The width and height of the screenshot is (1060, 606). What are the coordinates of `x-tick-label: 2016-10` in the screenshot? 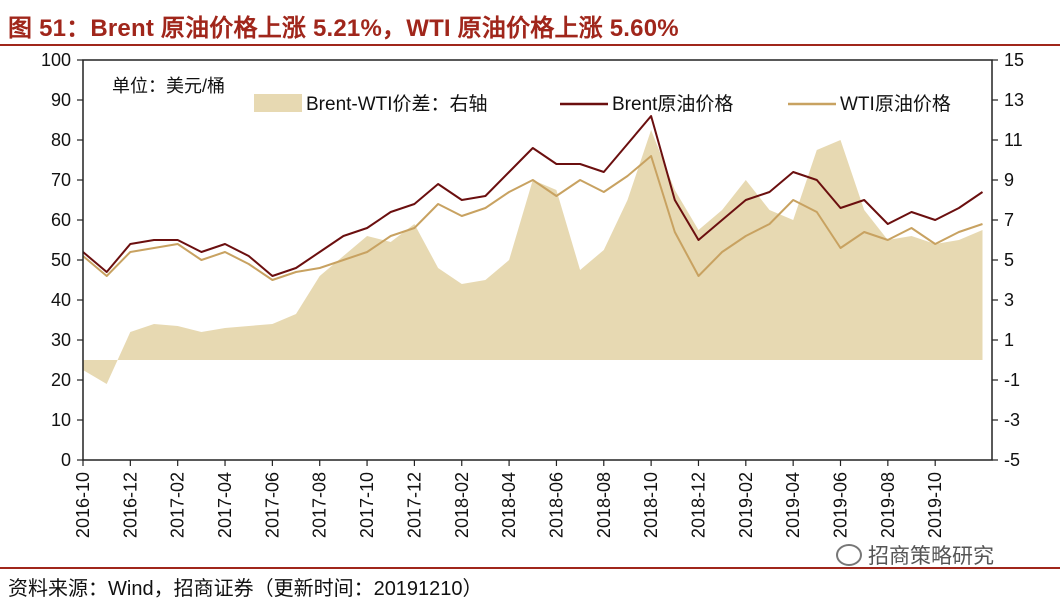 It's located at (83, 505).